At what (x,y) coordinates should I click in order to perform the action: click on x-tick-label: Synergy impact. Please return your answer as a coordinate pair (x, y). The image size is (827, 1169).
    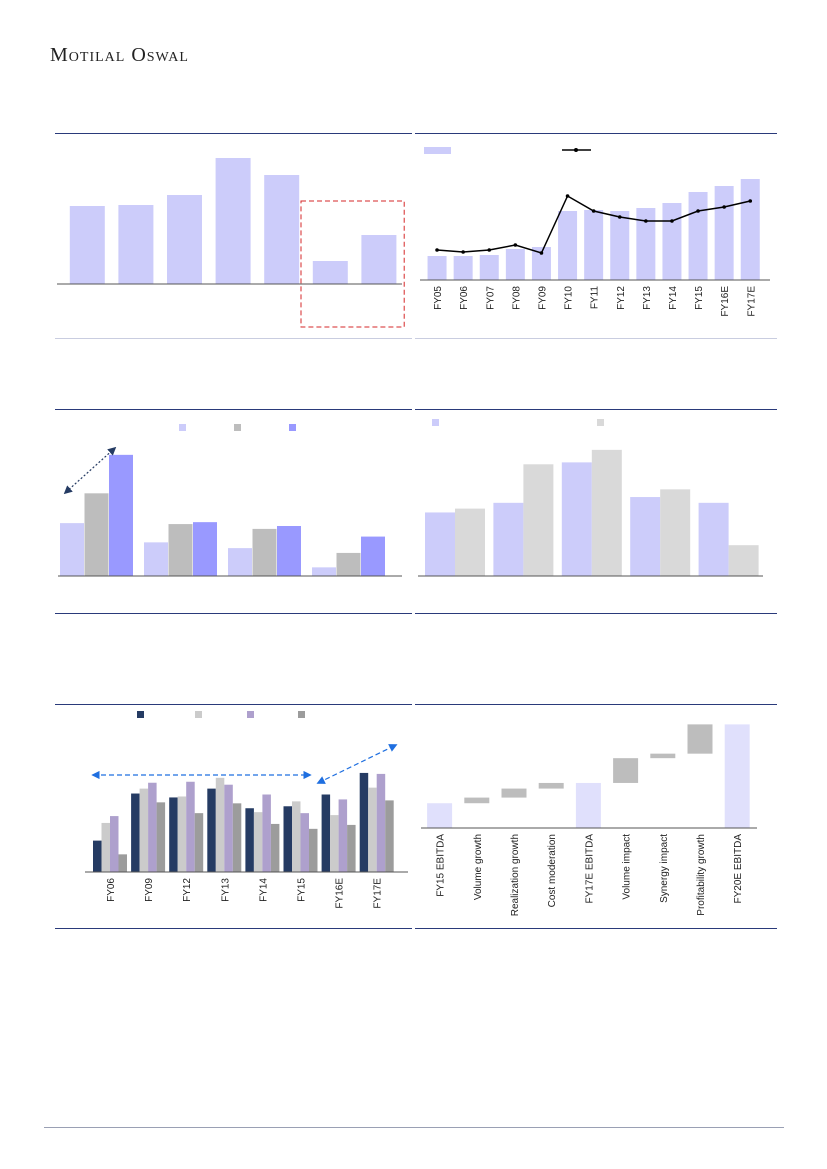
    Looking at the image, I should click on (664, 868).